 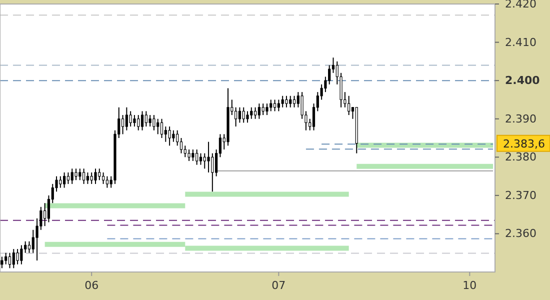 What do you see at coordinates (520, 119) in the screenshot?
I see `y-tick-label: 2.390` at bounding box center [520, 119].